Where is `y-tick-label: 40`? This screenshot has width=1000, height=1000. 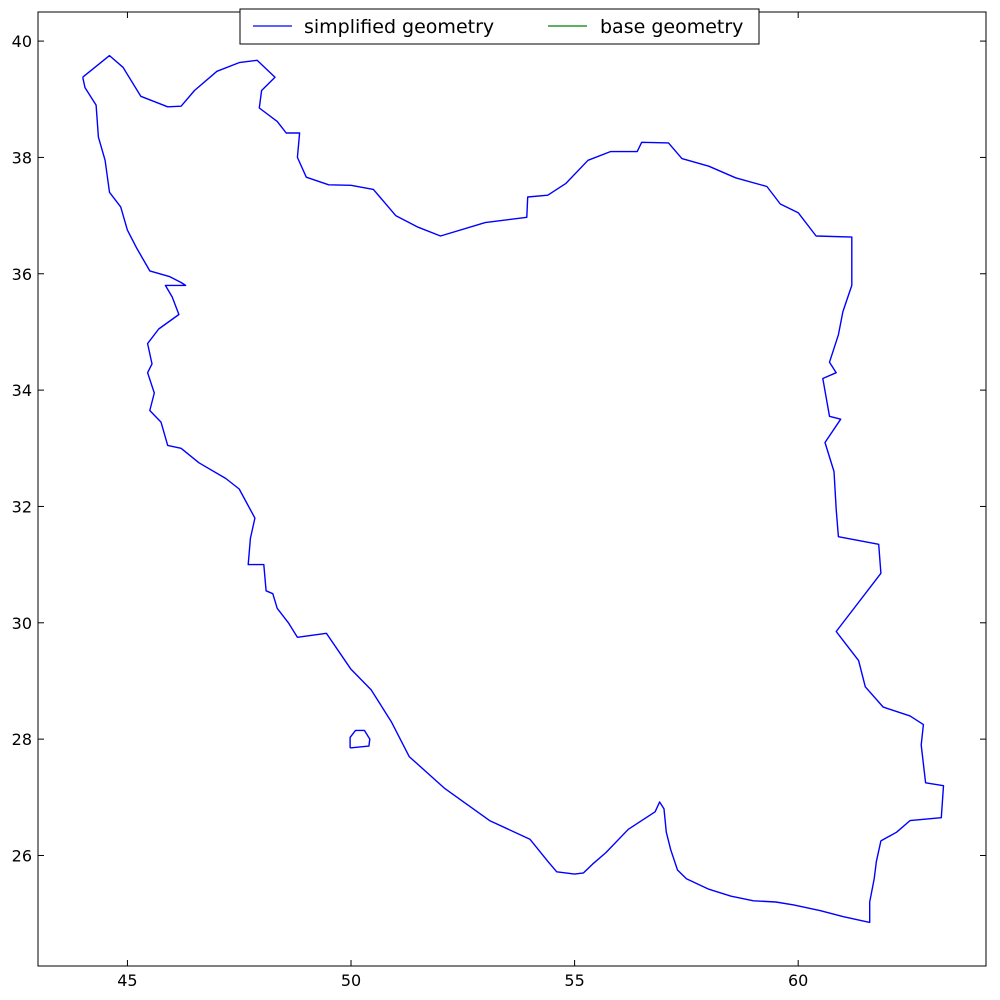
y-tick-label: 40 is located at coordinates (22, 41).